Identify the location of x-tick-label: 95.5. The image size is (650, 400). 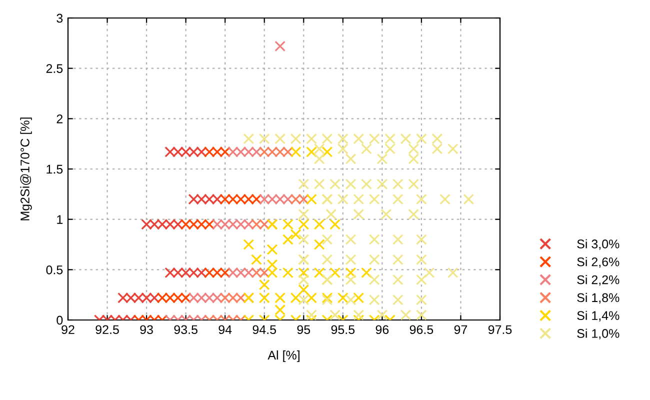
(343, 329).